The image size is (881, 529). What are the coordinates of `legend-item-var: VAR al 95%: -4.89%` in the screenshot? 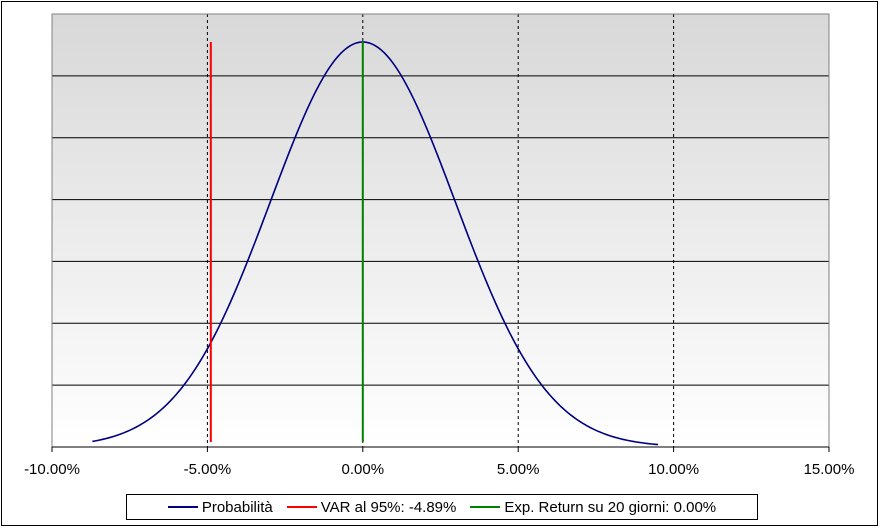 It's located at (371, 507).